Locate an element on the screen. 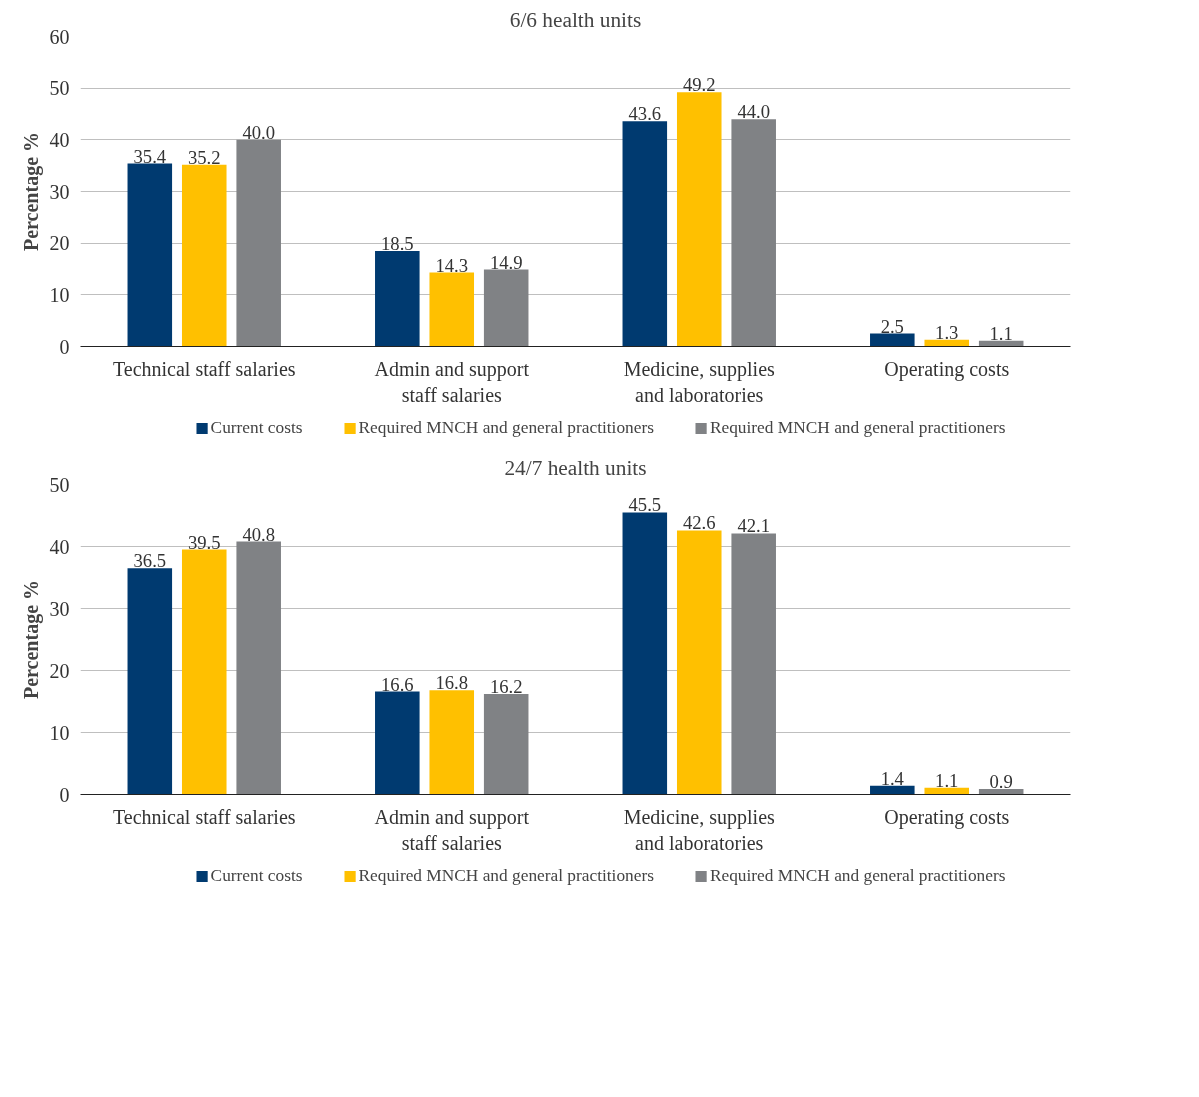  text: 16.2 is located at coordinates (506, 687).